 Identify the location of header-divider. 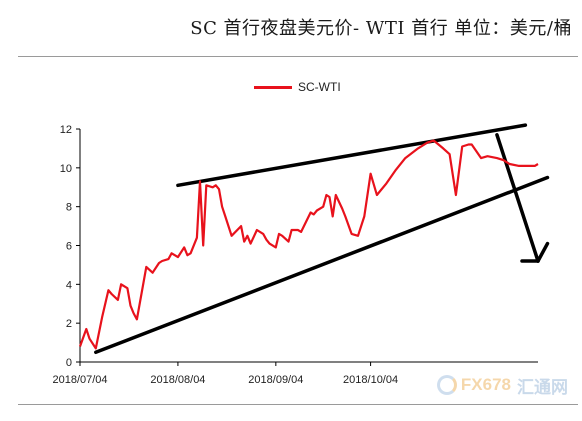
(298, 56).